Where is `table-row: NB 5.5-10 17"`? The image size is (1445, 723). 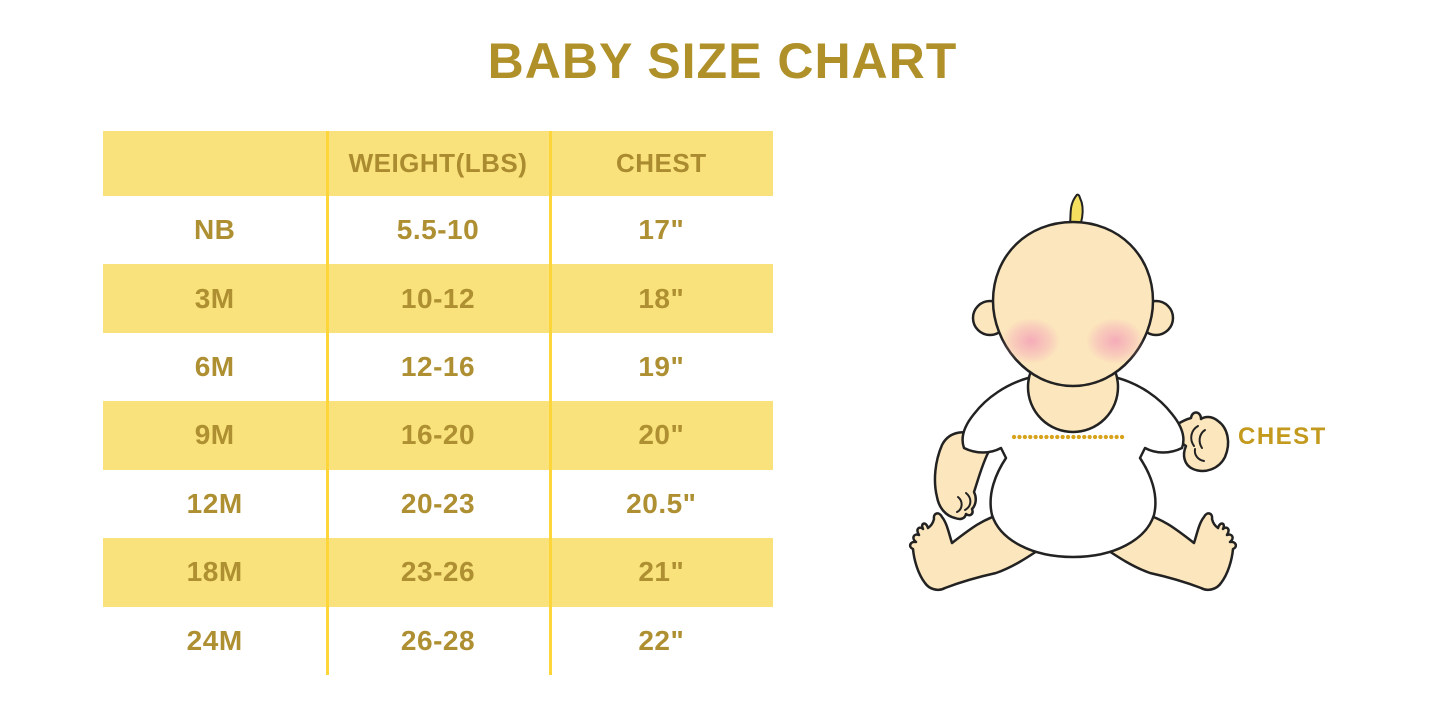
table-row: NB 5.5-10 17" is located at coordinates (438, 230).